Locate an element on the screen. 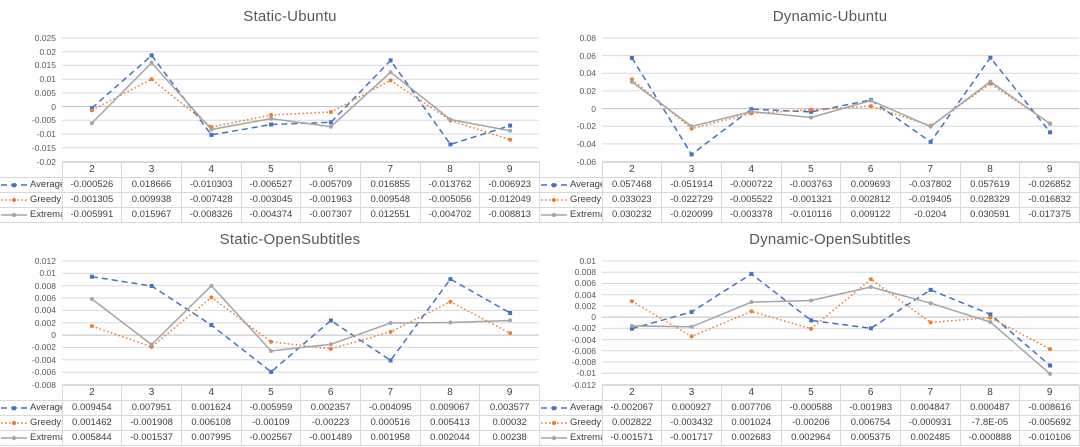 This screenshot has height=447, width=1080. legend-key: Average is located at coordinates (570, 408).